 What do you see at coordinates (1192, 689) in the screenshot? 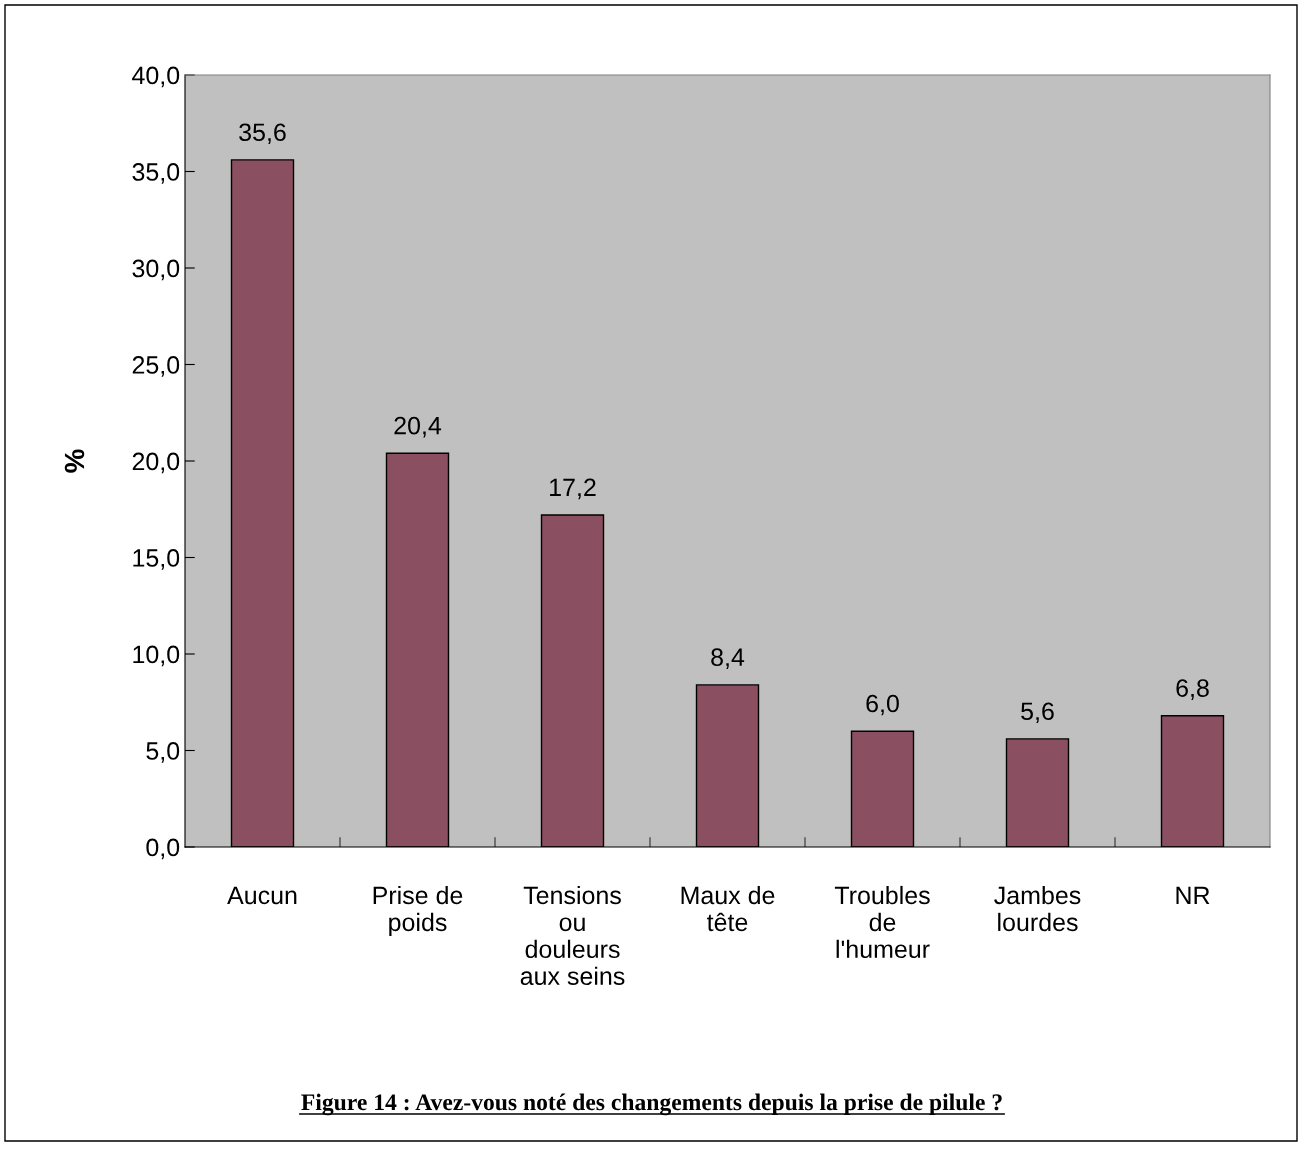
I see `data-label: 6,8` at bounding box center [1192, 689].